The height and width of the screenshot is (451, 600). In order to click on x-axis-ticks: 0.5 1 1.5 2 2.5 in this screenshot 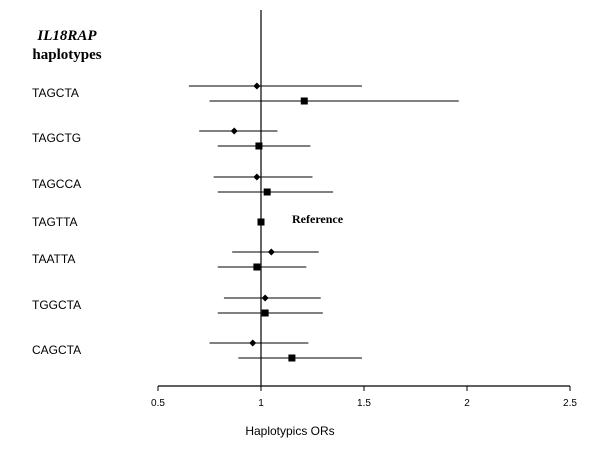, I will do `click(364, 397)`.